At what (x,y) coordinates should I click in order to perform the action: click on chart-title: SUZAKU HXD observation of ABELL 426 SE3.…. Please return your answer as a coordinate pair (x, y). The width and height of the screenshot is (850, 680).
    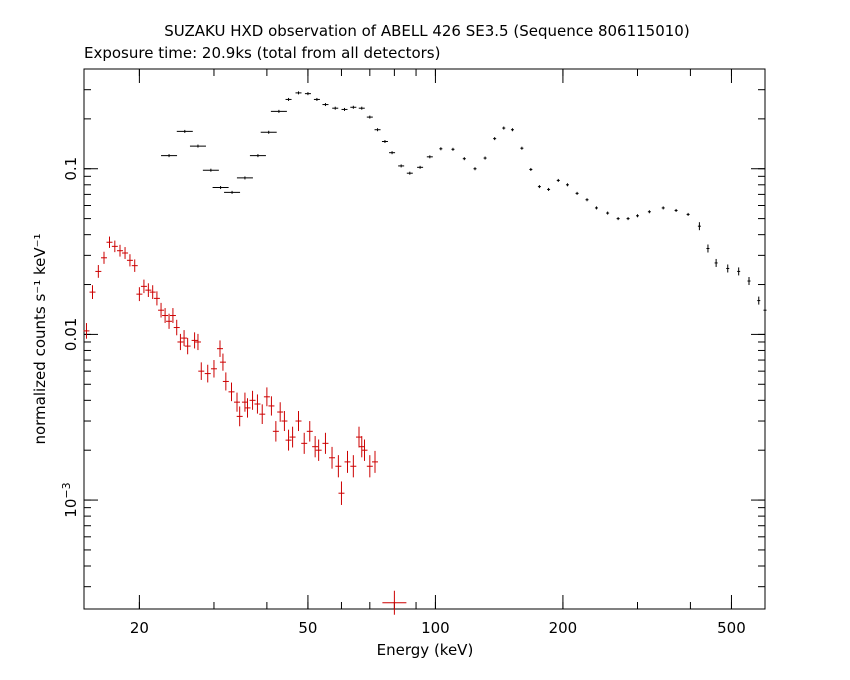
    Looking at the image, I should click on (427, 31).